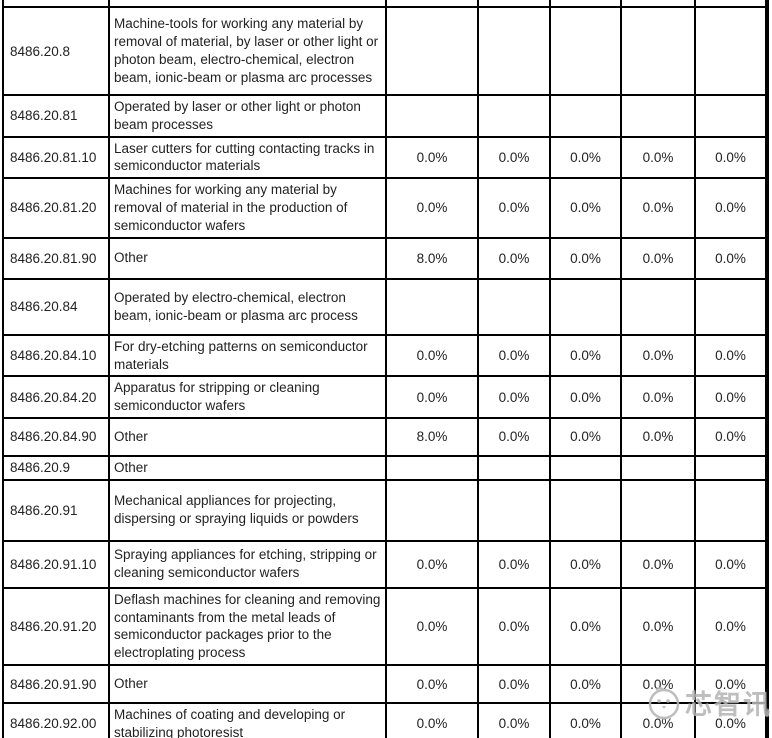 Image resolution: width=772 pixels, height=738 pixels. I want to click on code-cell: 8486.20.81.90, so click(56, 258).